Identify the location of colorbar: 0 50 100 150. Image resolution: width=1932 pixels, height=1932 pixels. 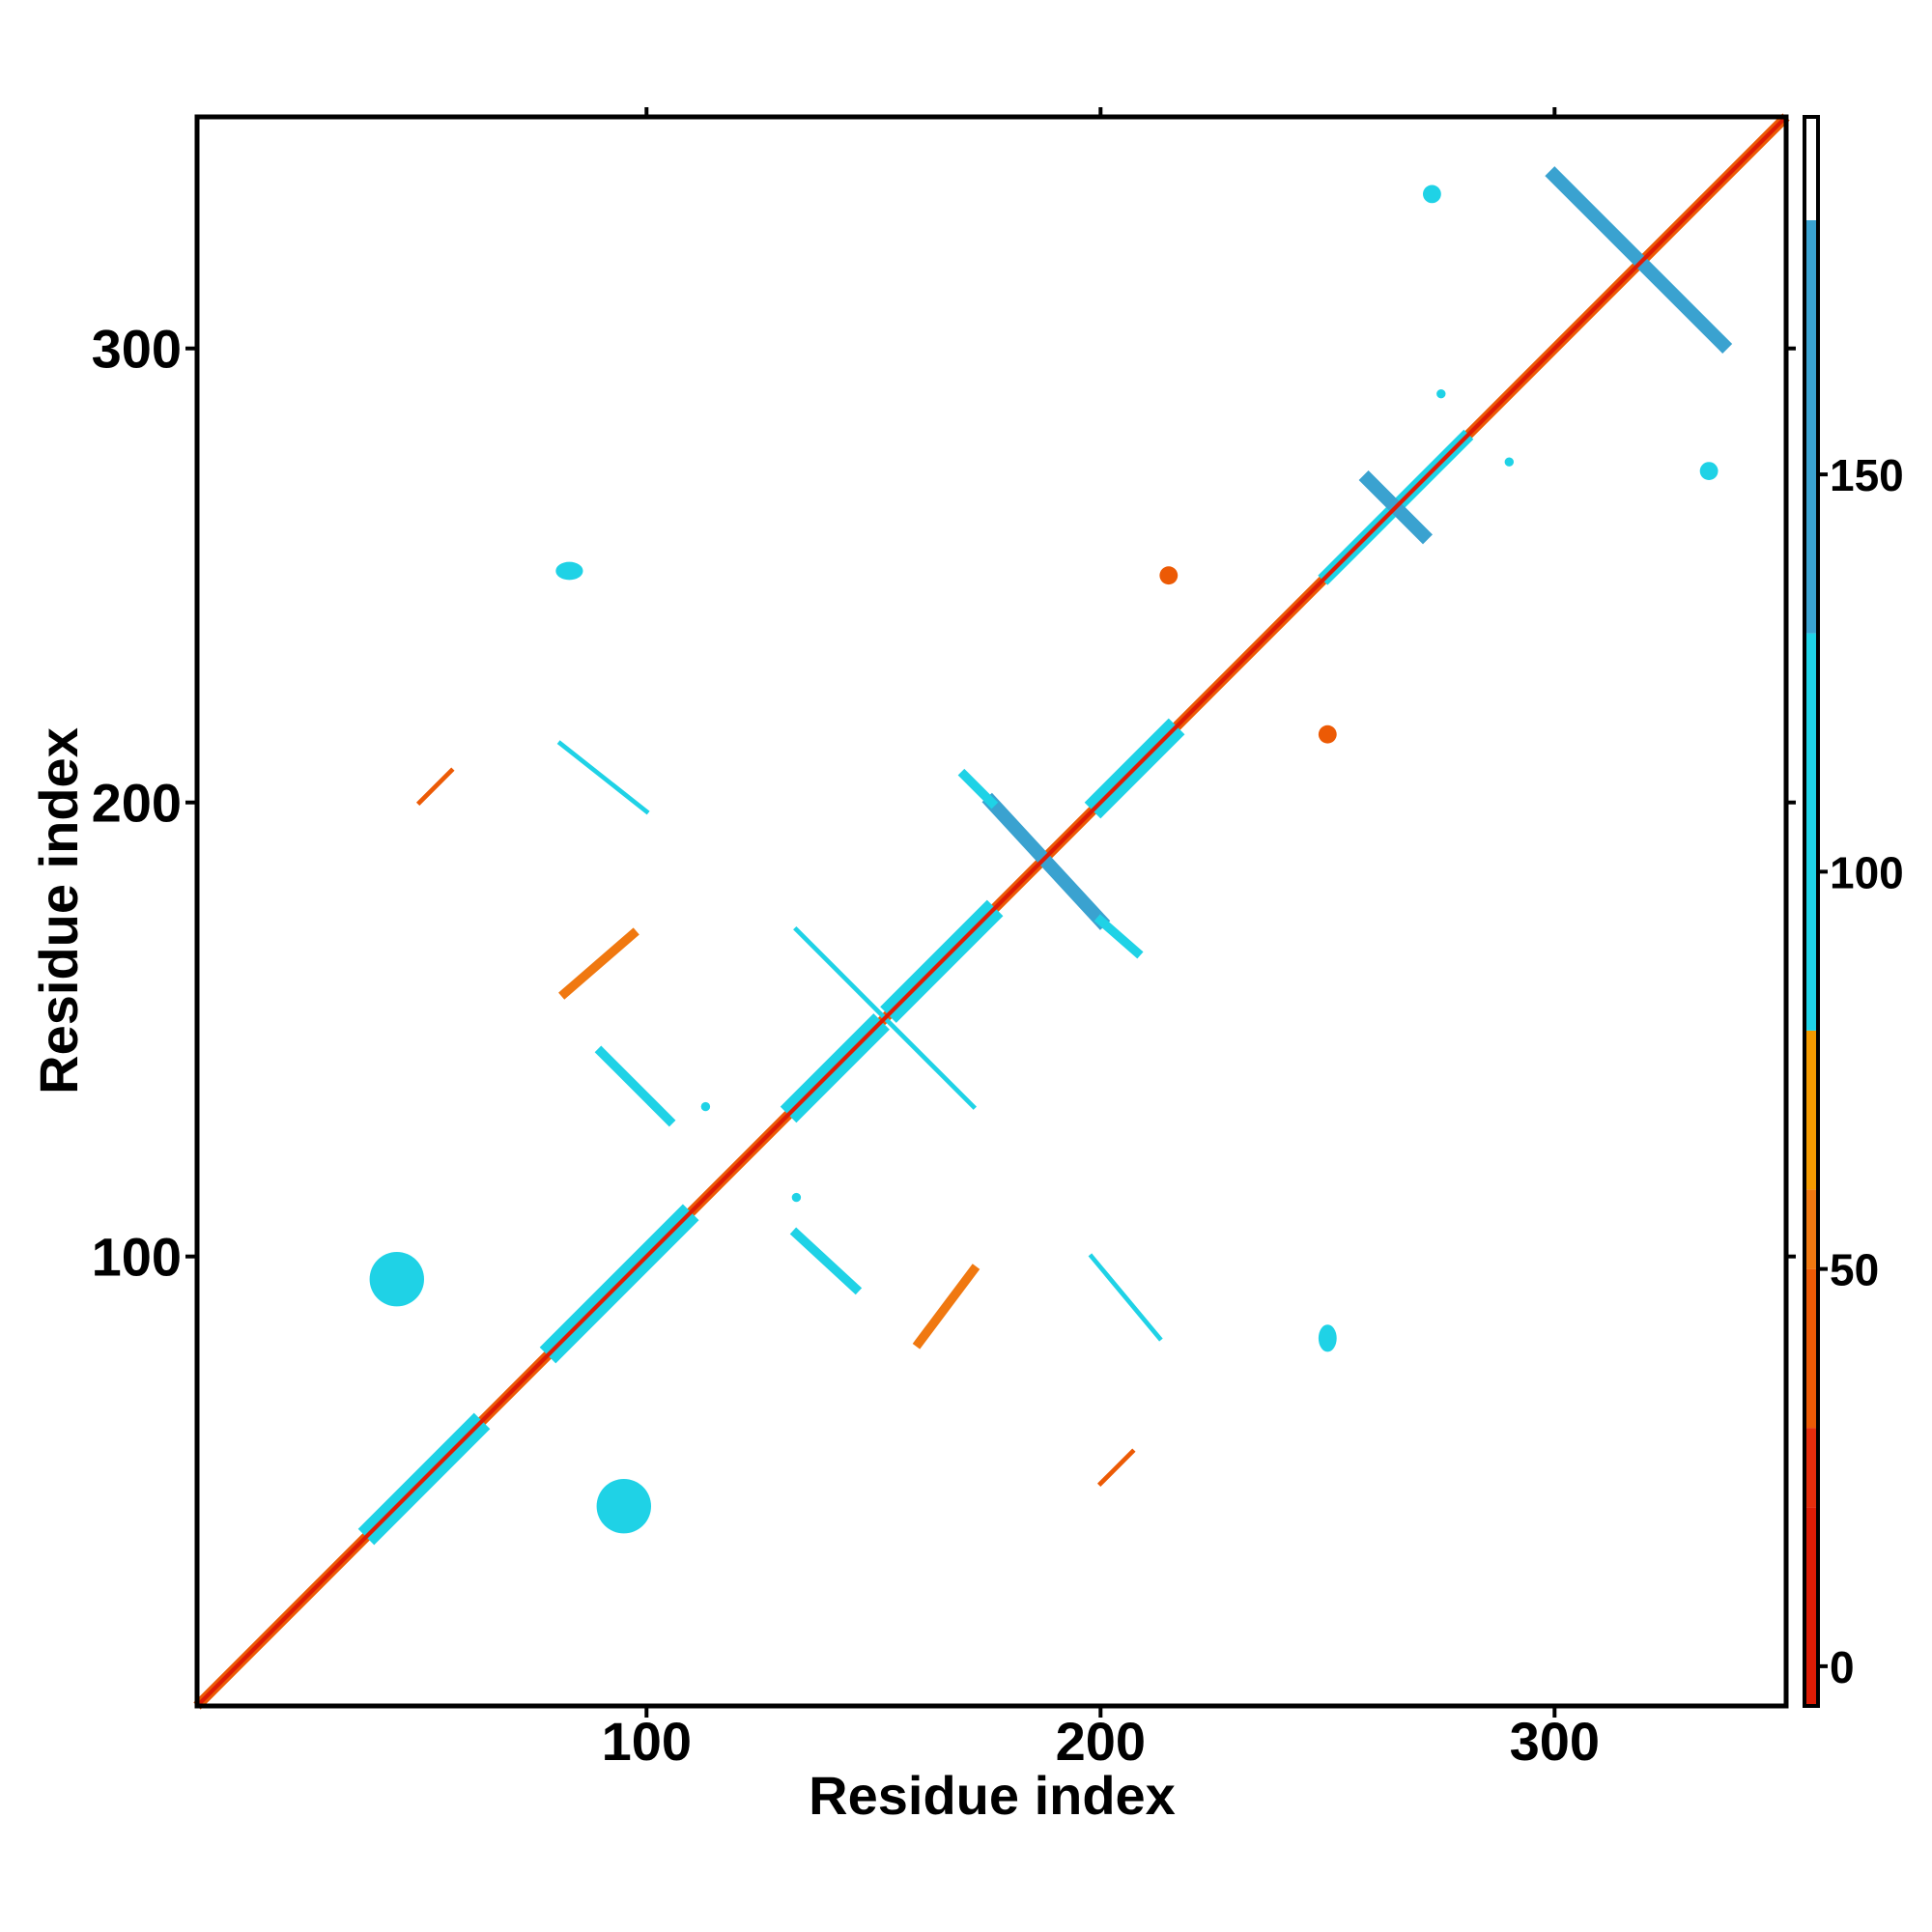
(1853, 911).